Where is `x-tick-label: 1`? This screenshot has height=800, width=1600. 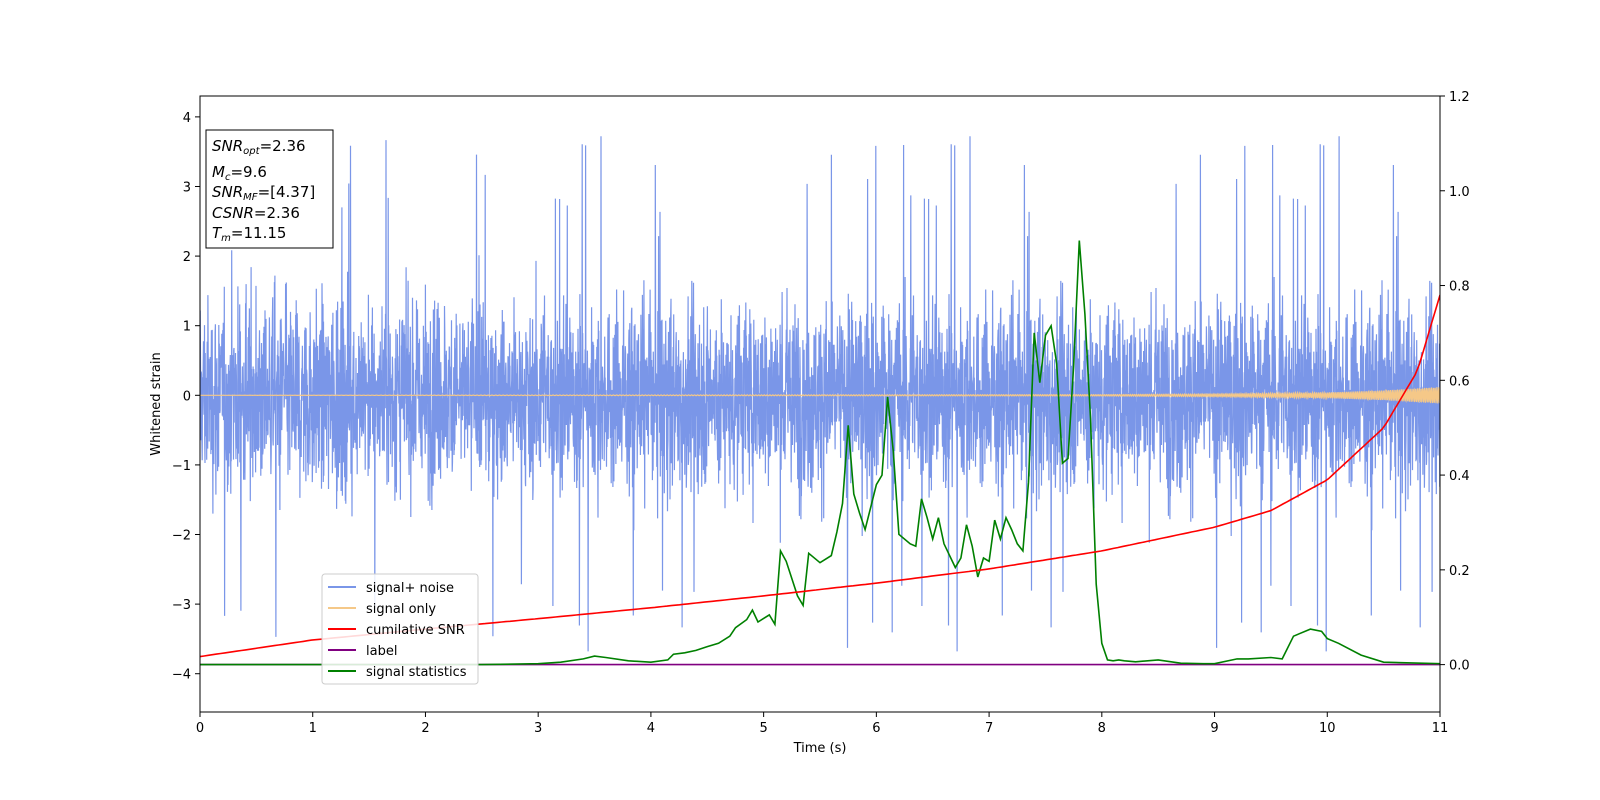 x-tick-label: 1 is located at coordinates (313, 728).